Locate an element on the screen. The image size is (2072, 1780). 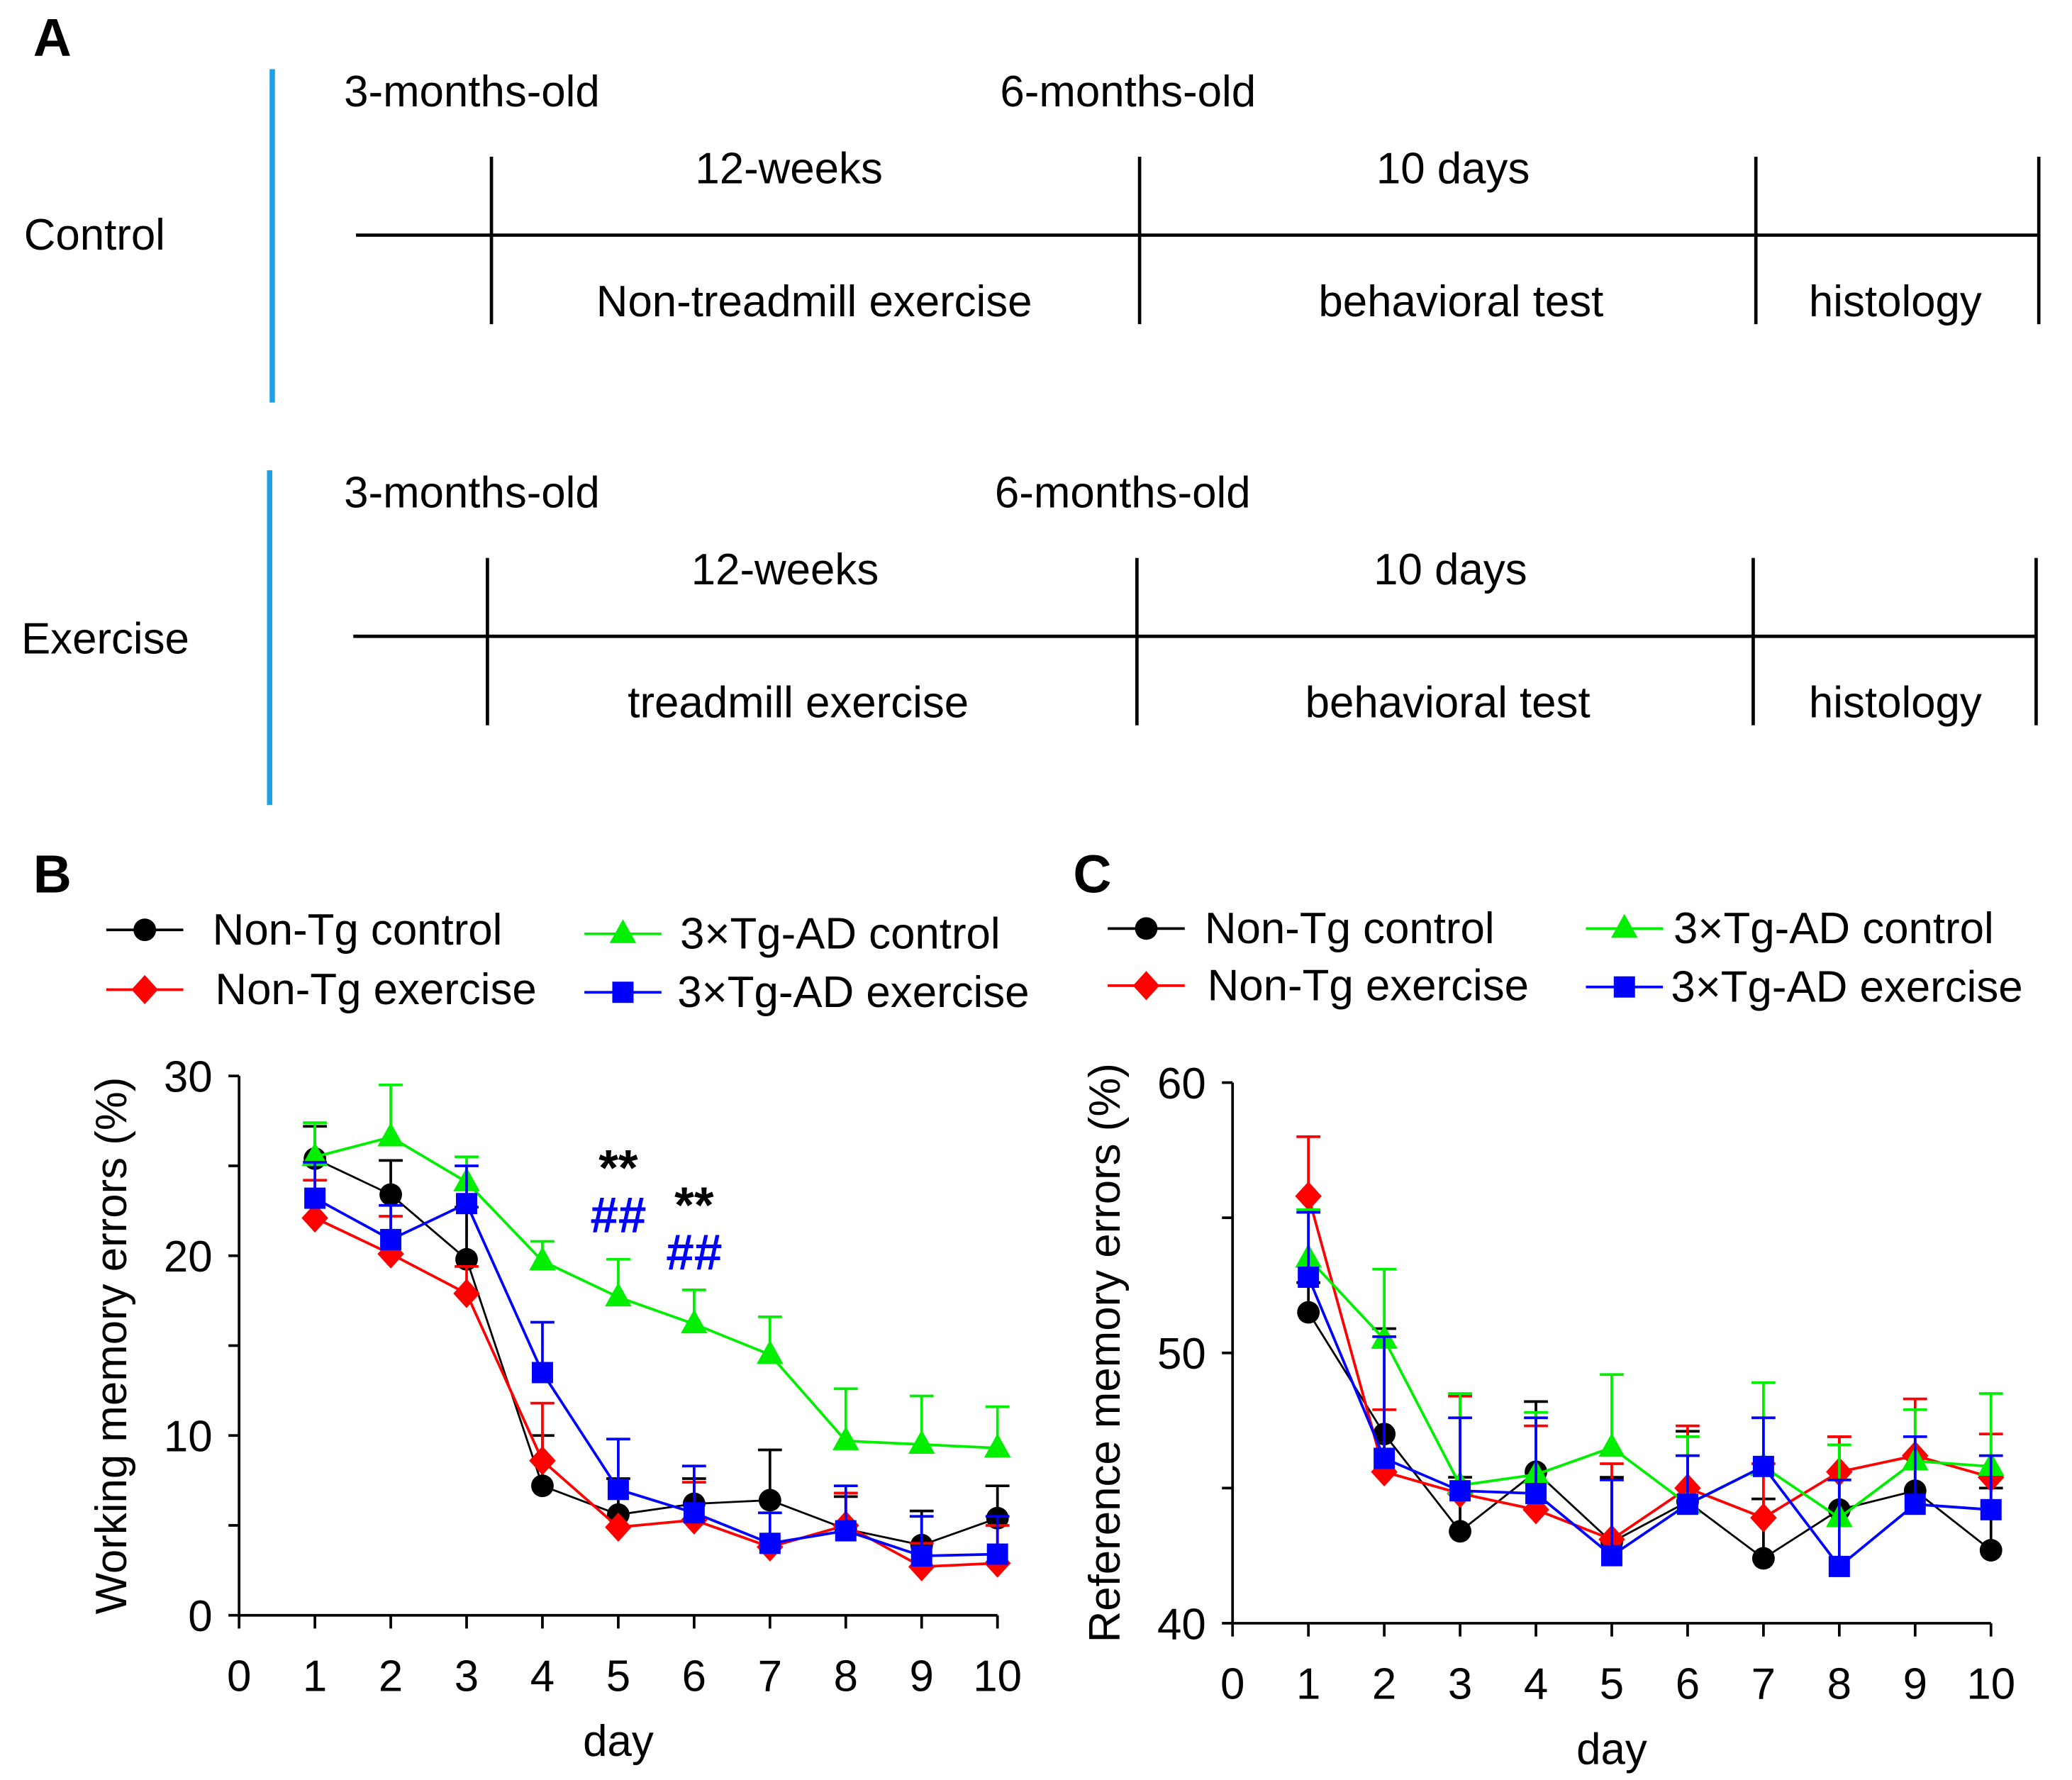
legend-item: 3×Tg-AD control is located at coordinates (792, 933).